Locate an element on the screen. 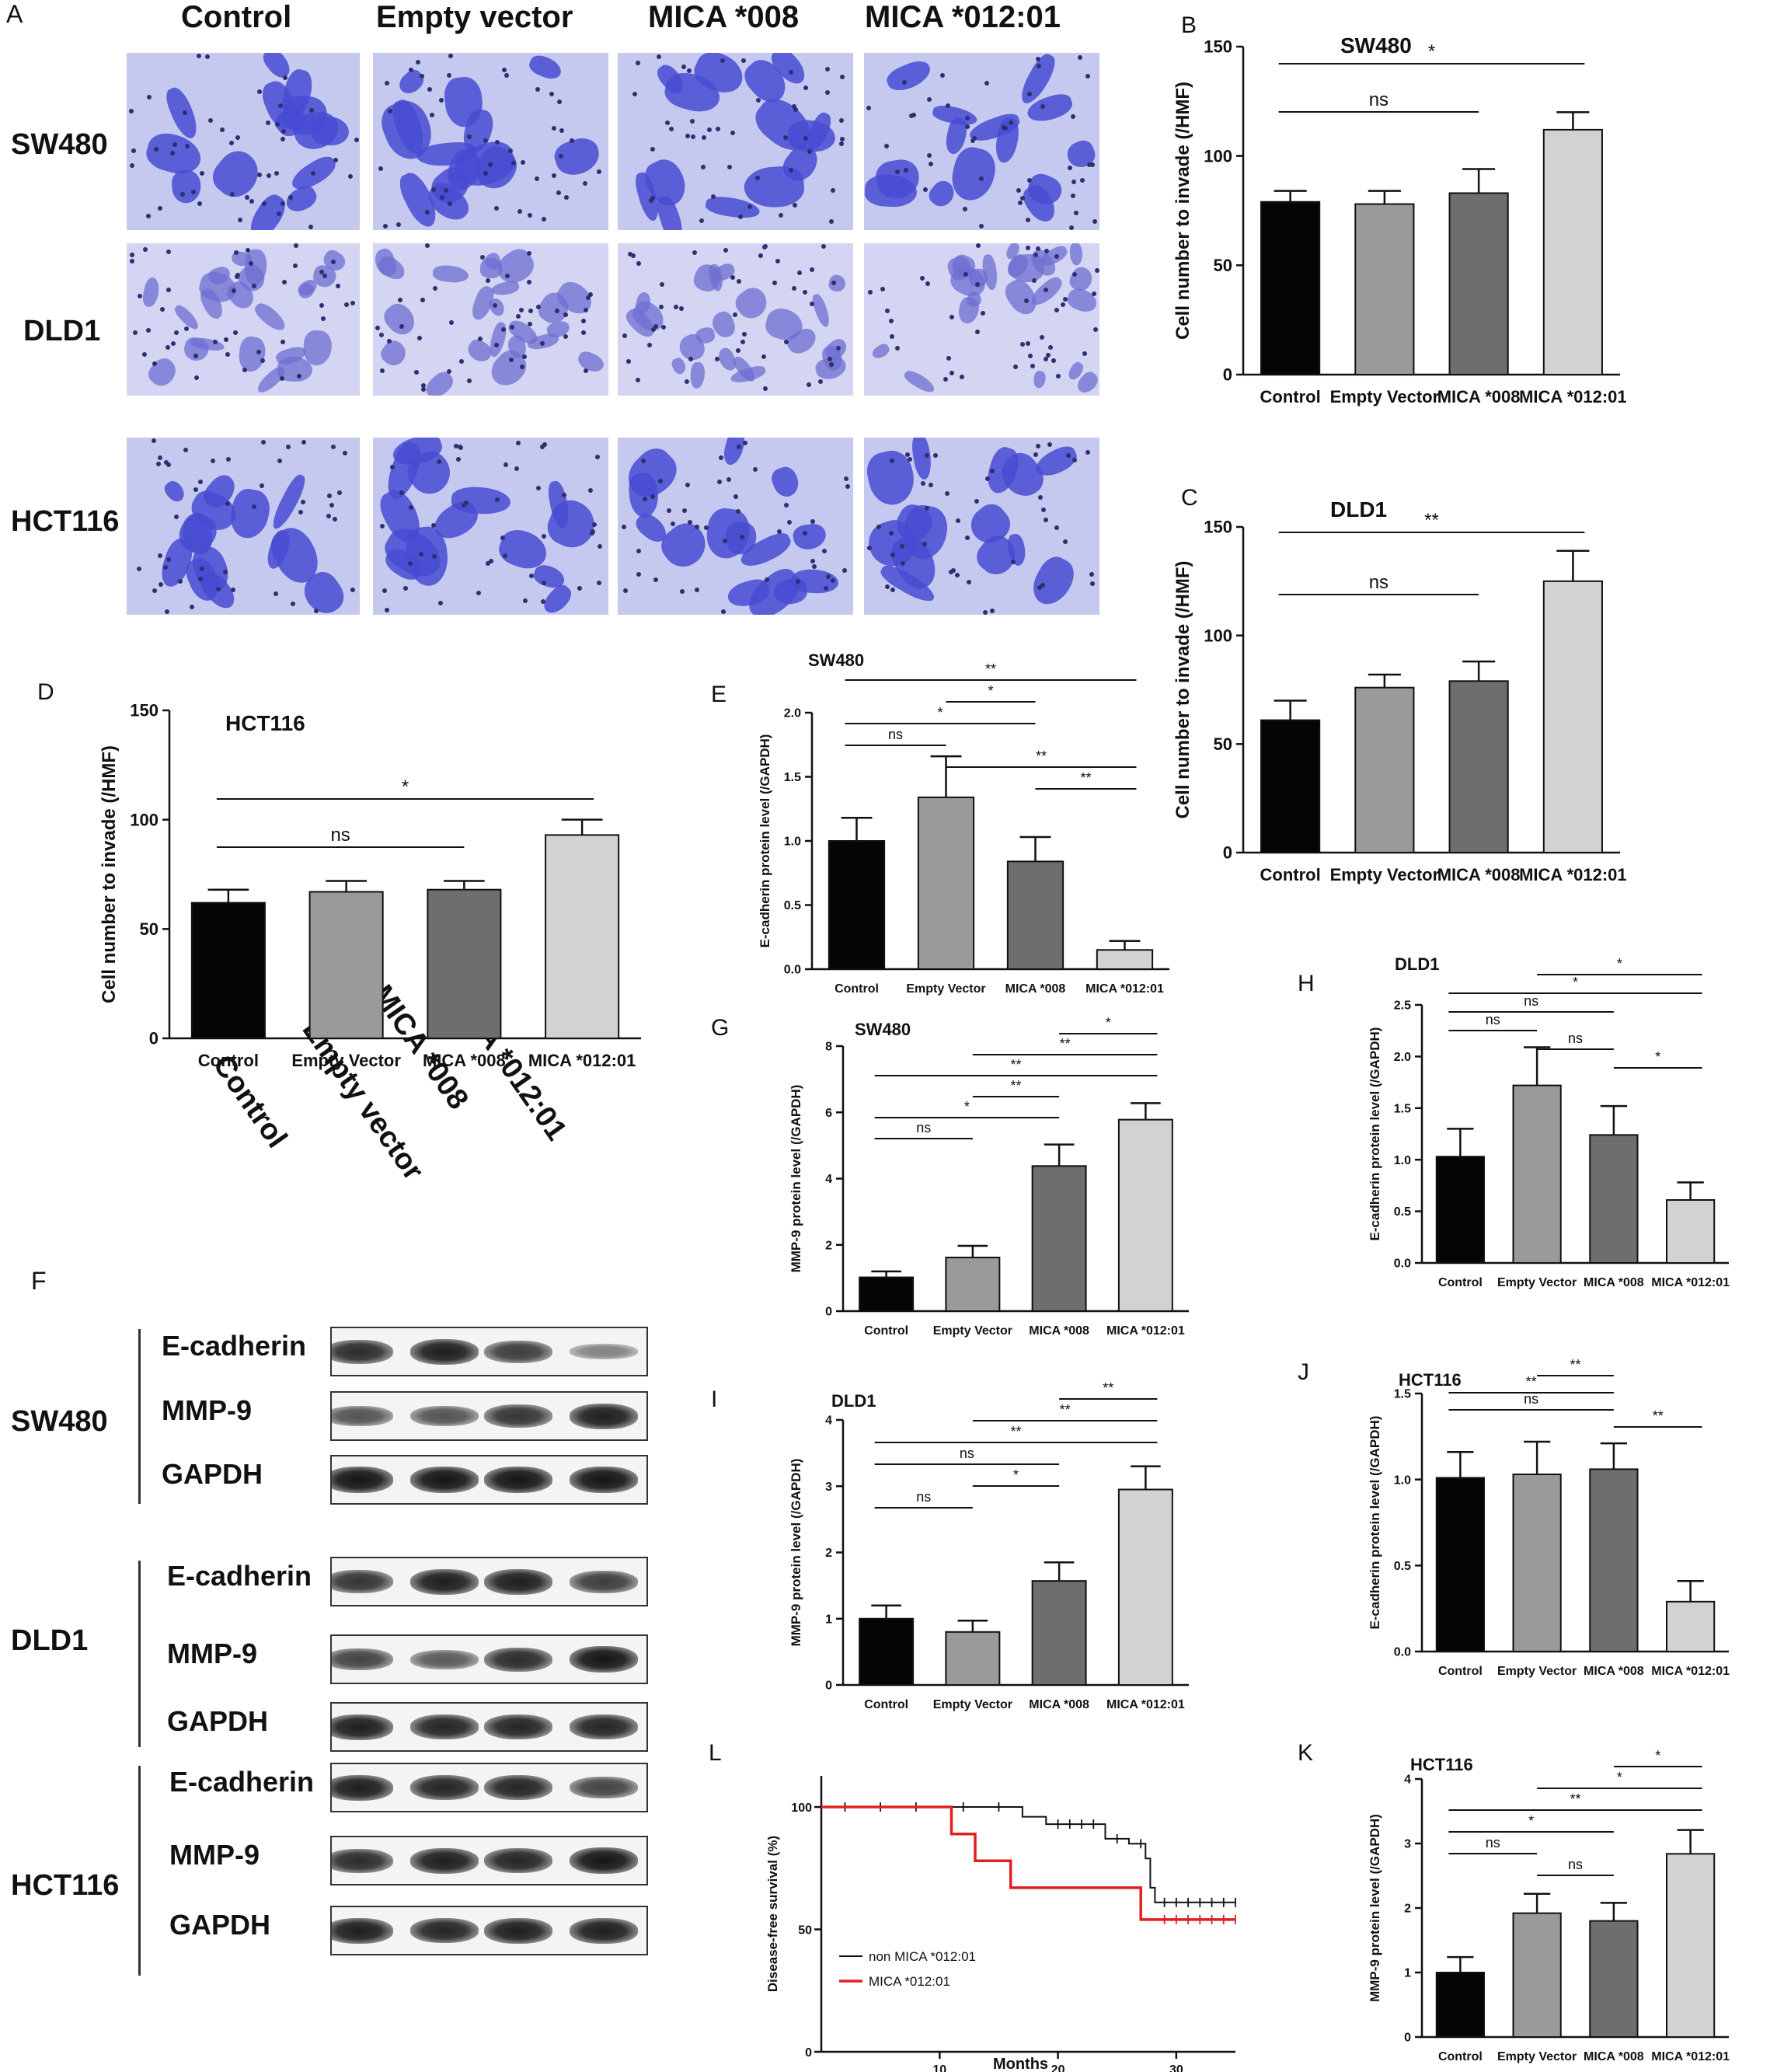  y-tick-label: 4 is located at coordinates (828, 1421).